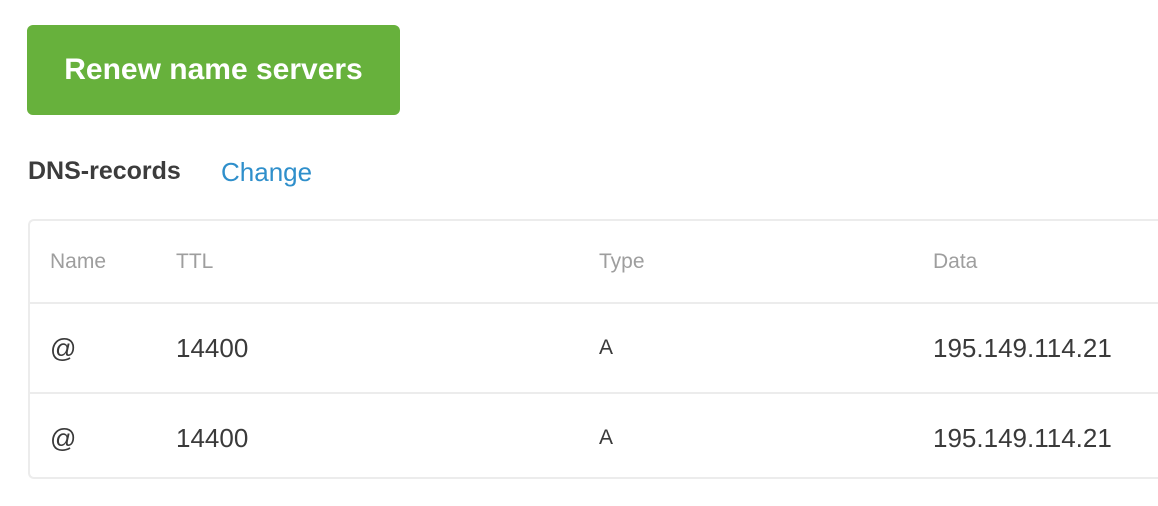  I want to click on dns-records-heading: DNS-records, so click(104, 171).